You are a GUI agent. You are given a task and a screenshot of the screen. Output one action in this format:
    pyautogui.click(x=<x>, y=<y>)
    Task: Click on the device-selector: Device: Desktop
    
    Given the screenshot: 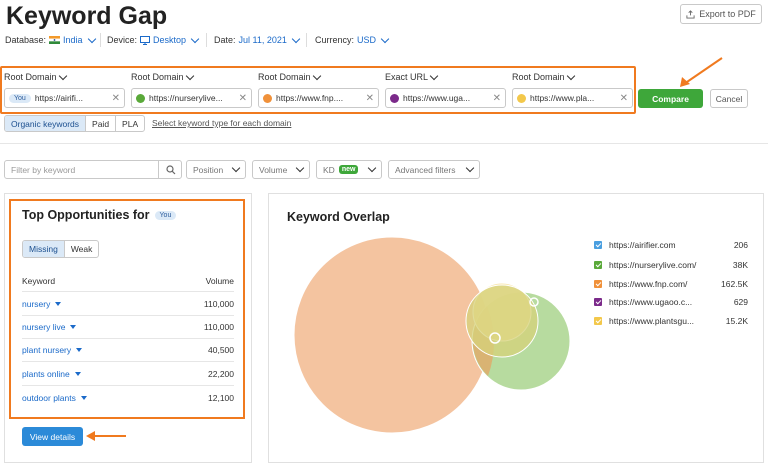 What is the action you would take?
    pyautogui.click(x=153, y=39)
    